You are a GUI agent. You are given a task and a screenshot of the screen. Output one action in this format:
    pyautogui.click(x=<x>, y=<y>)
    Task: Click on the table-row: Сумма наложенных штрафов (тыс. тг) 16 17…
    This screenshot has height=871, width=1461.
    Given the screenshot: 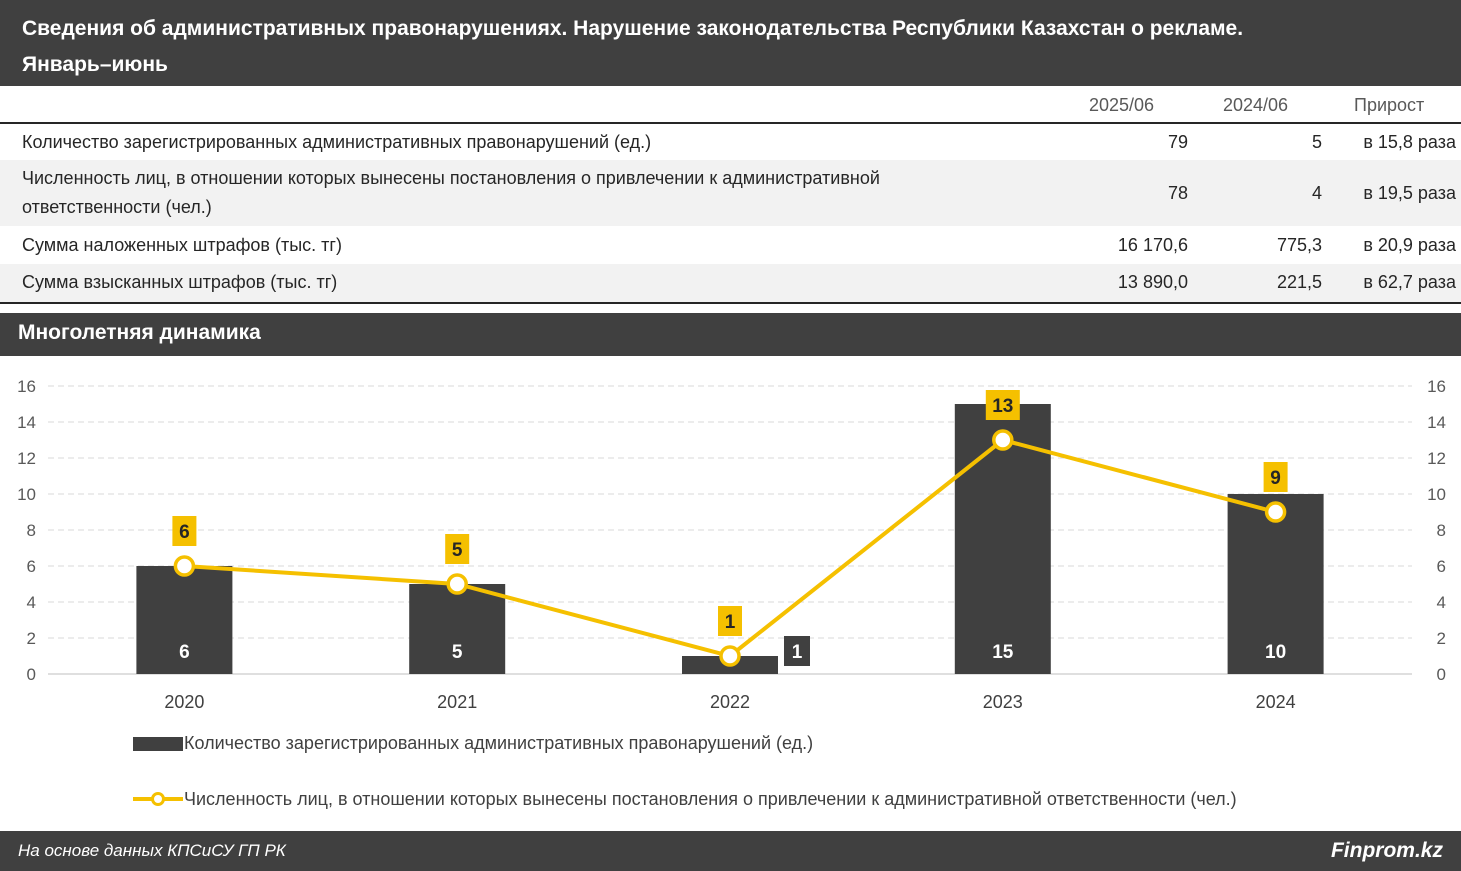 What is the action you would take?
    pyautogui.click(x=730, y=245)
    